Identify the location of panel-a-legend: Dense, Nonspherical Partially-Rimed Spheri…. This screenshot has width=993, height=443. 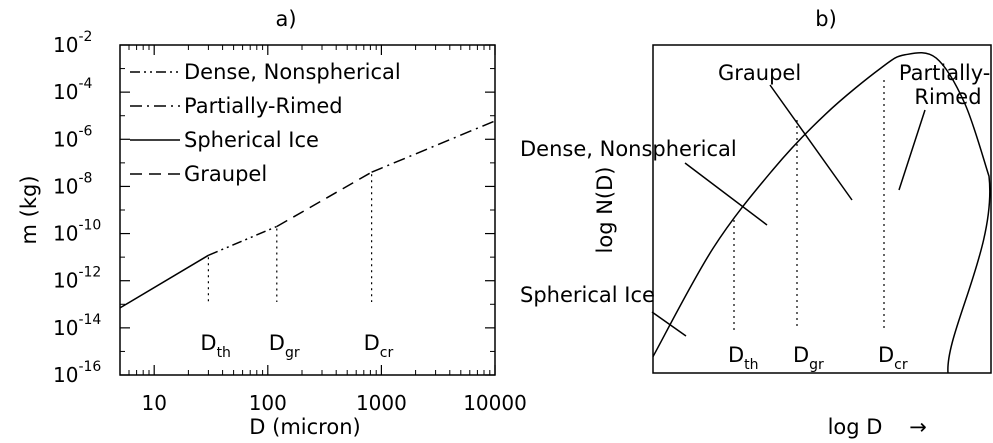
(265, 123).